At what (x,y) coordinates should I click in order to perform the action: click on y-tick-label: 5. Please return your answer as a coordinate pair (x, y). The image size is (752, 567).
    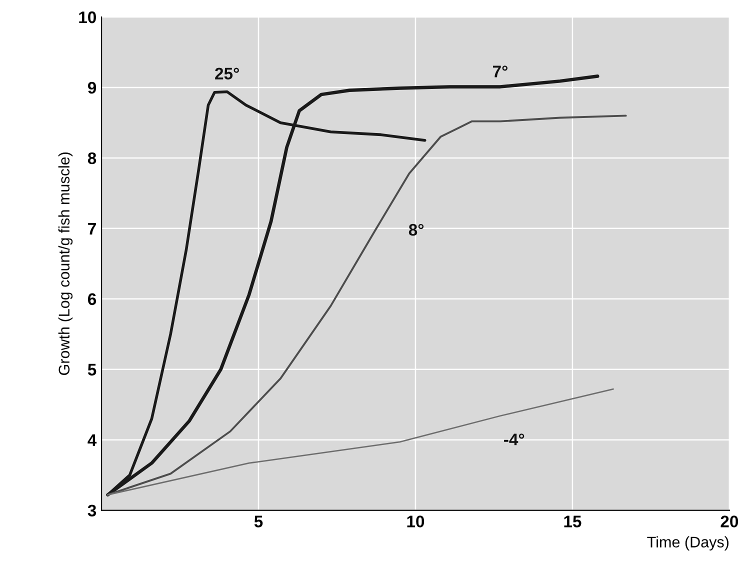
    Looking at the image, I should click on (92, 370).